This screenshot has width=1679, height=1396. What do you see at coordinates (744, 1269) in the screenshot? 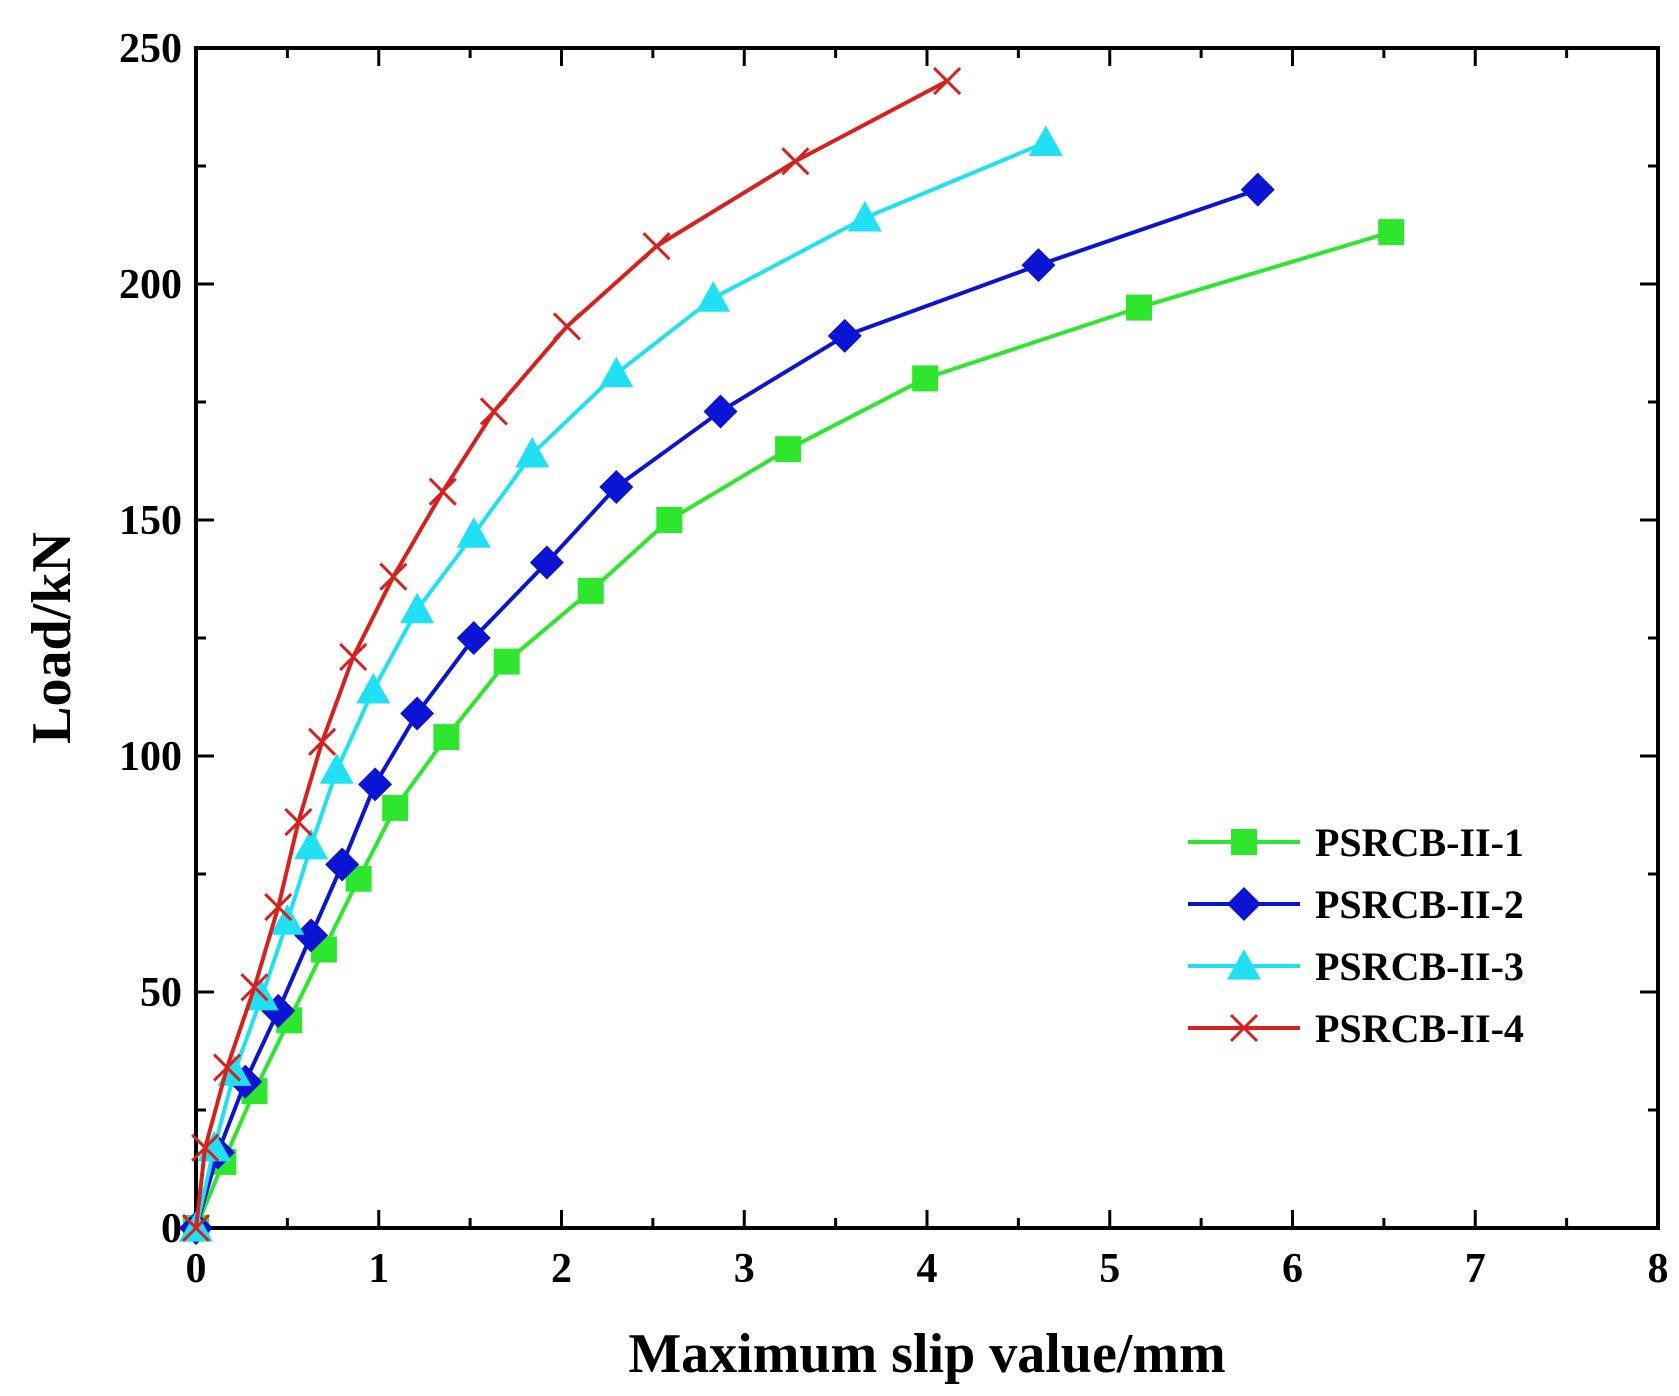
I see `x-tick-label: 3` at bounding box center [744, 1269].